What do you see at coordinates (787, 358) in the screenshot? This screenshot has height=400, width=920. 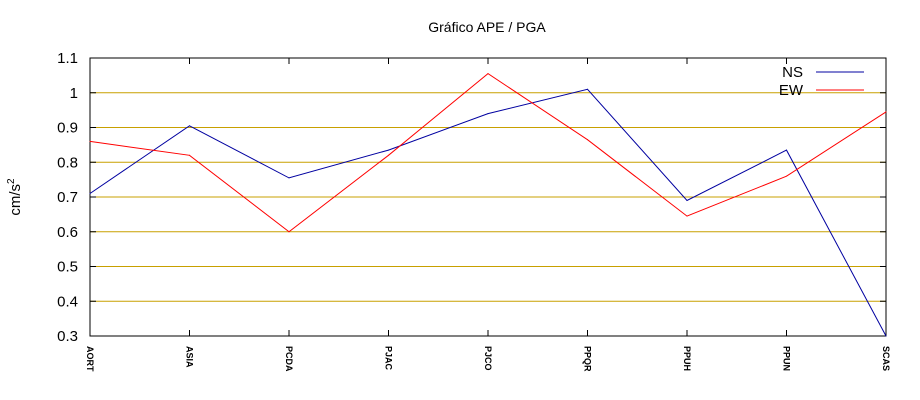 I see `x-tick-label: PPUN` at bounding box center [787, 358].